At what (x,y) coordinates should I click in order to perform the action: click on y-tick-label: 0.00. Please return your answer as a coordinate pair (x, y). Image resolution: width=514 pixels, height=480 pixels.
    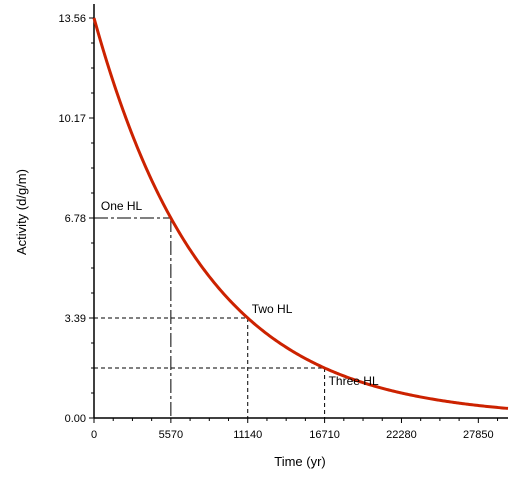
    Looking at the image, I should click on (75, 419).